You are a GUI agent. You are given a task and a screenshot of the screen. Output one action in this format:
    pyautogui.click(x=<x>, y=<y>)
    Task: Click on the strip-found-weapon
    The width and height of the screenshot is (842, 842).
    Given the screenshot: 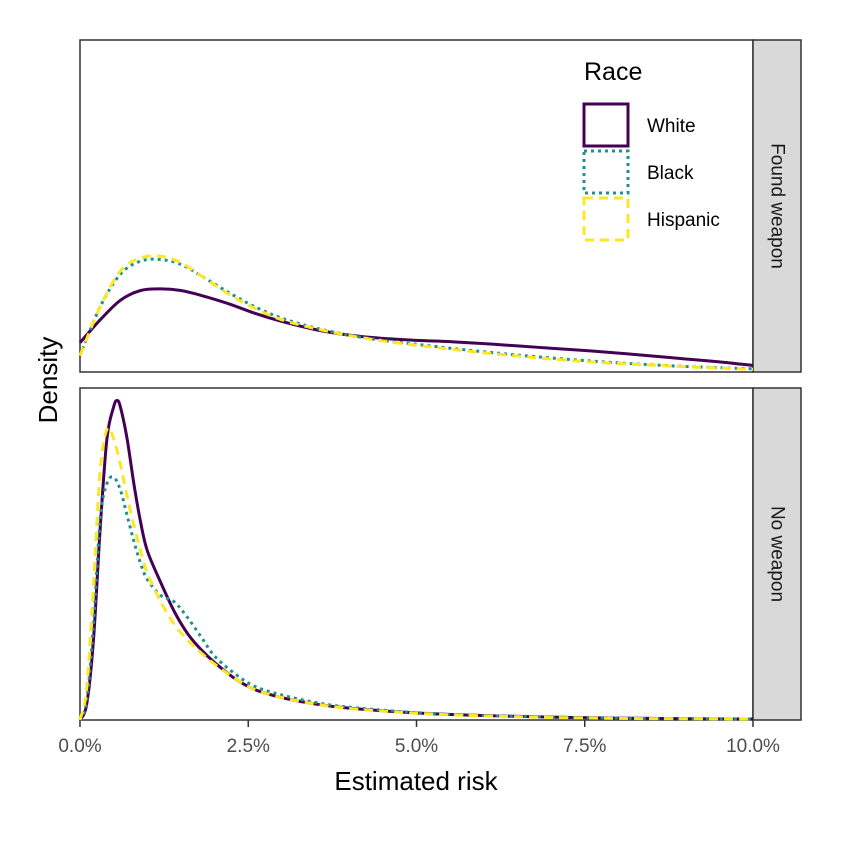 What is the action you would take?
    pyautogui.click(x=777, y=206)
    